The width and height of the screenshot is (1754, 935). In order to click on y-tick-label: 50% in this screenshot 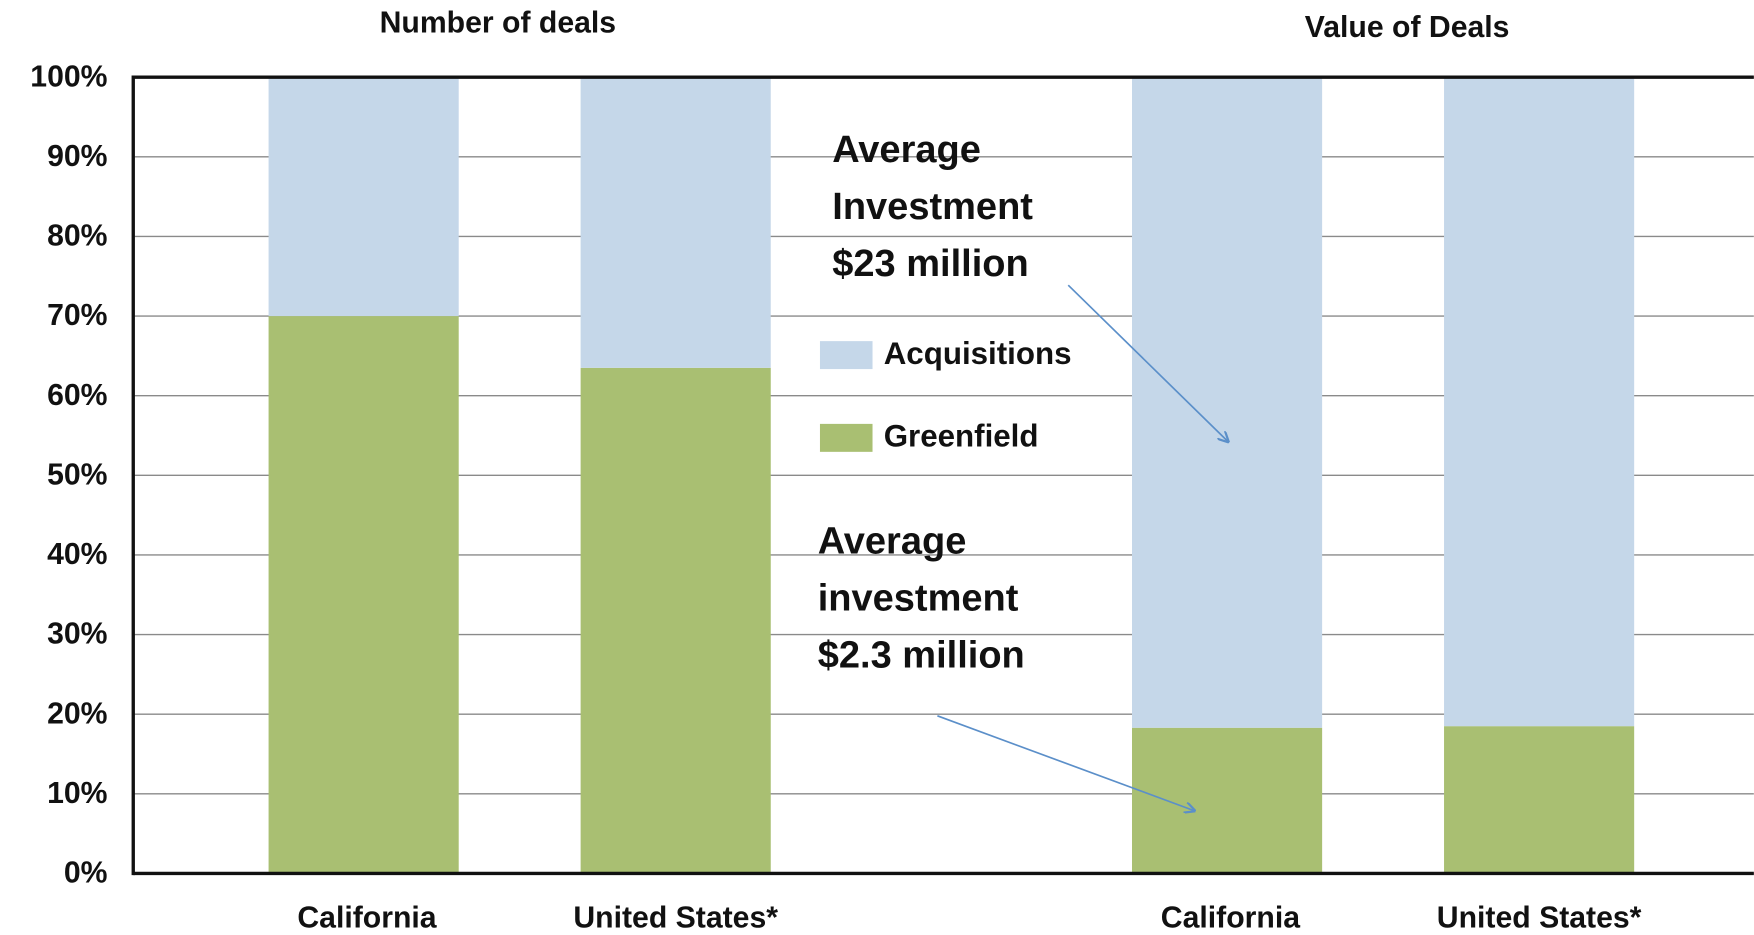, I will do `click(77, 474)`.